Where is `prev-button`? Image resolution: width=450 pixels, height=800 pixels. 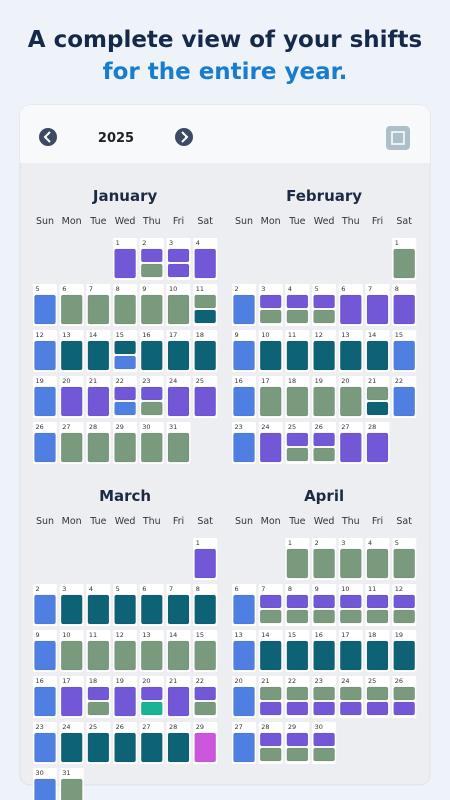
prev-button is located at coordinates (48, 137).